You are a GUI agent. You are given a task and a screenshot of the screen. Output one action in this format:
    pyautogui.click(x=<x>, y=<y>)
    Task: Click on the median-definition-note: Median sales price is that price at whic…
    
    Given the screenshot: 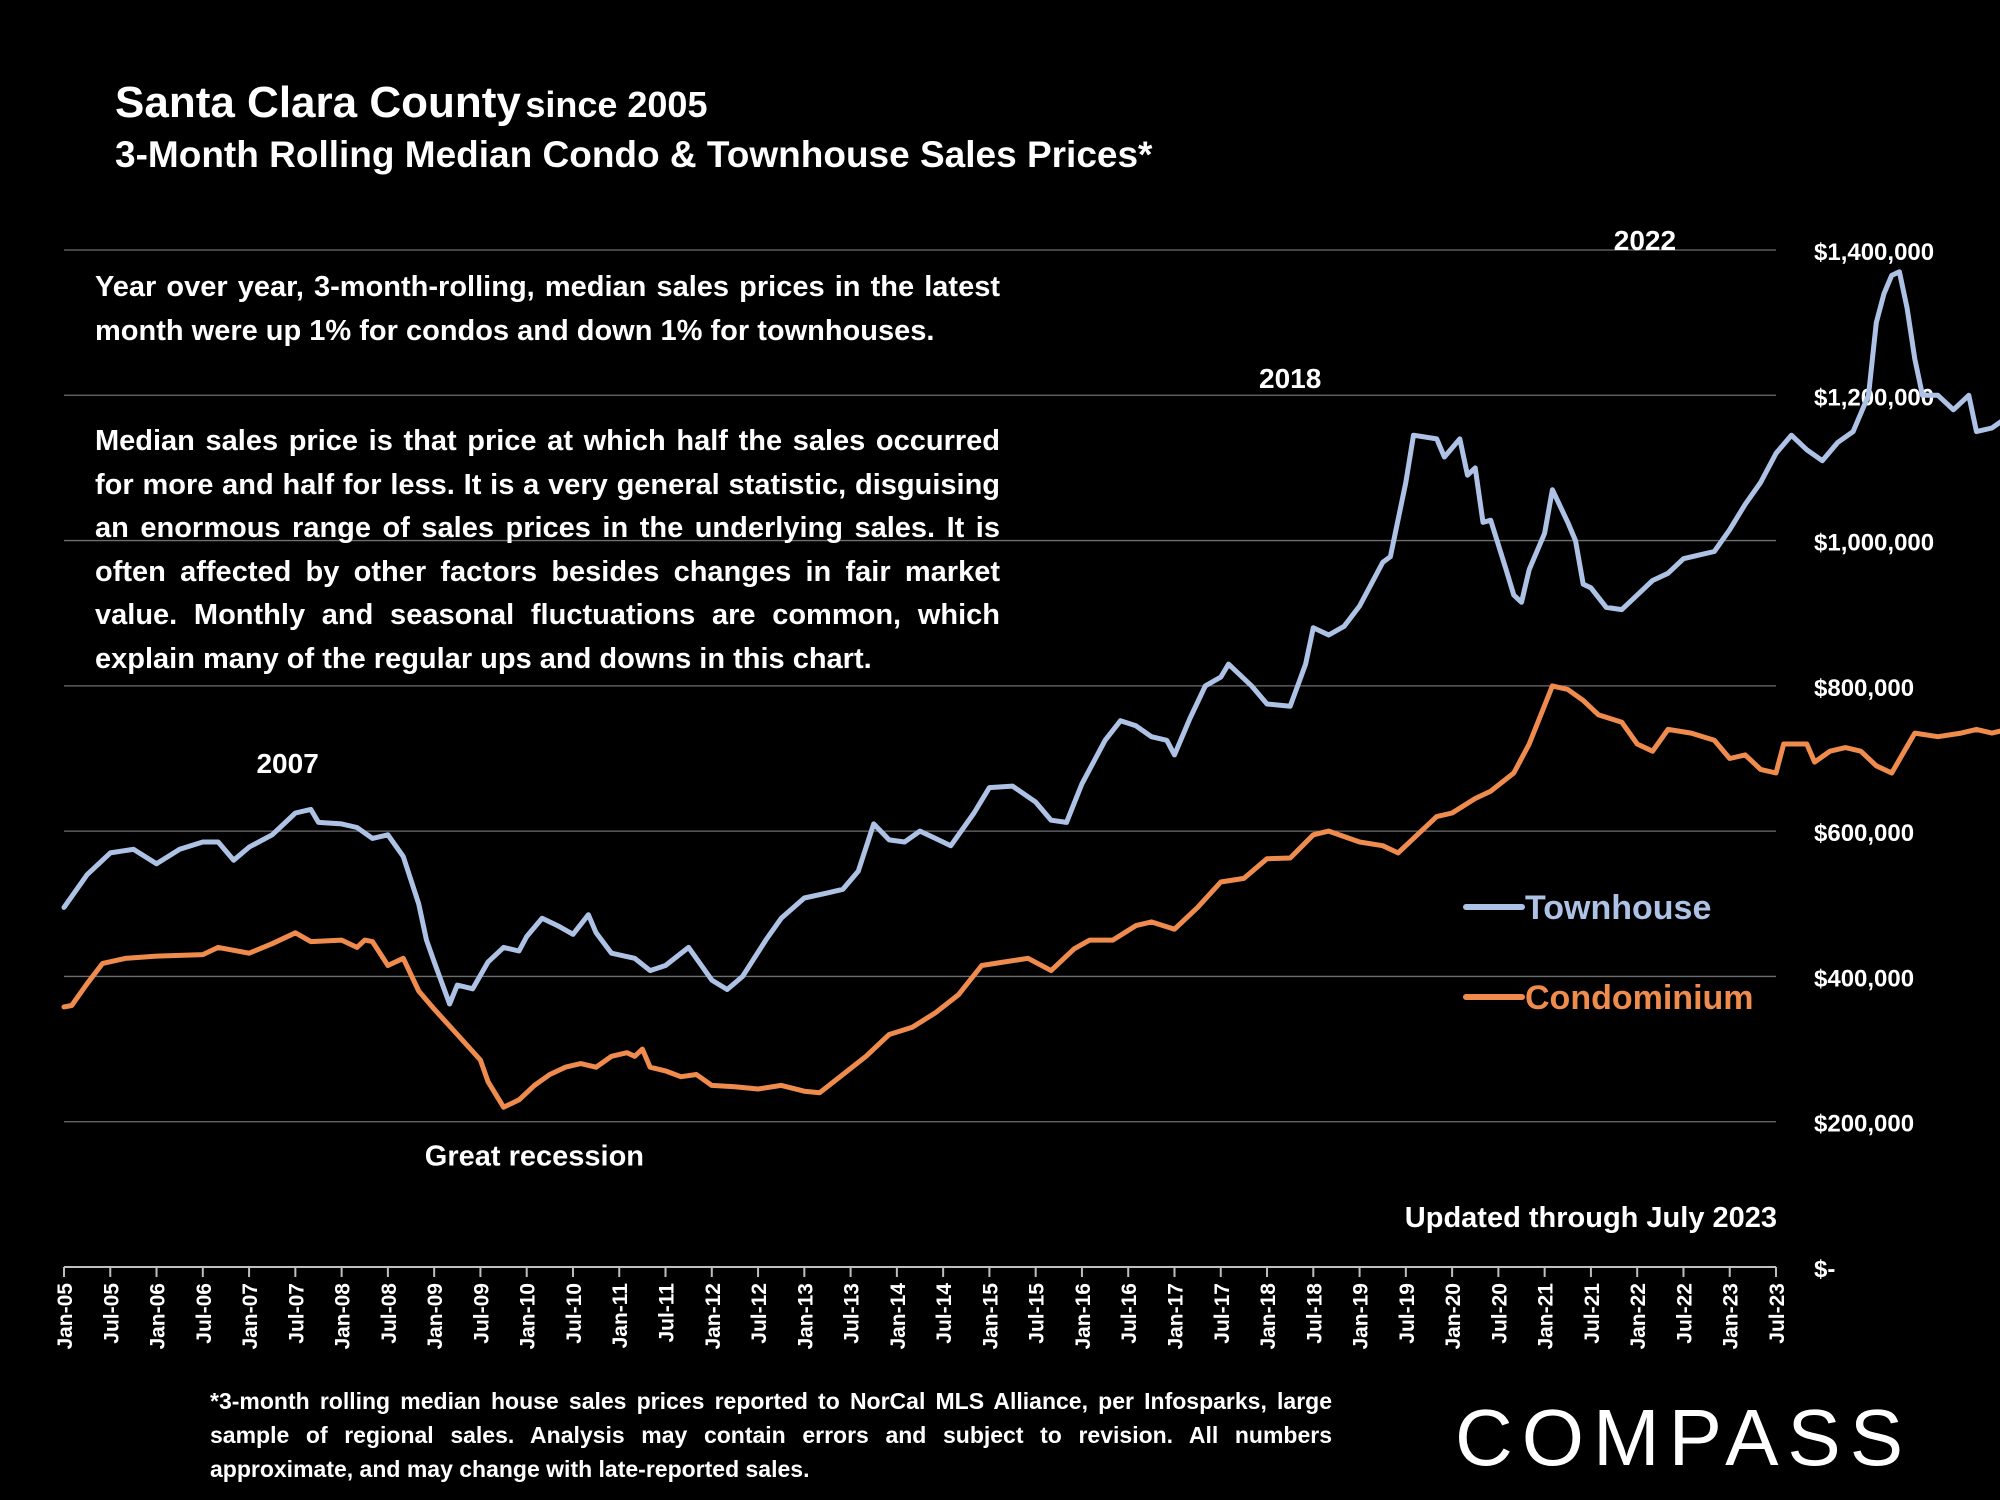 What is the action you would take?
    pyautogui.click(x=547, y=550)
    